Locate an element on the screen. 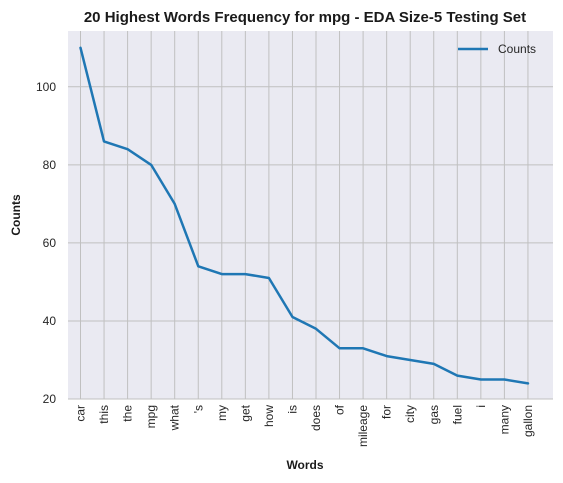  y-tick-label: 40 is located at coordinates (50, 321).